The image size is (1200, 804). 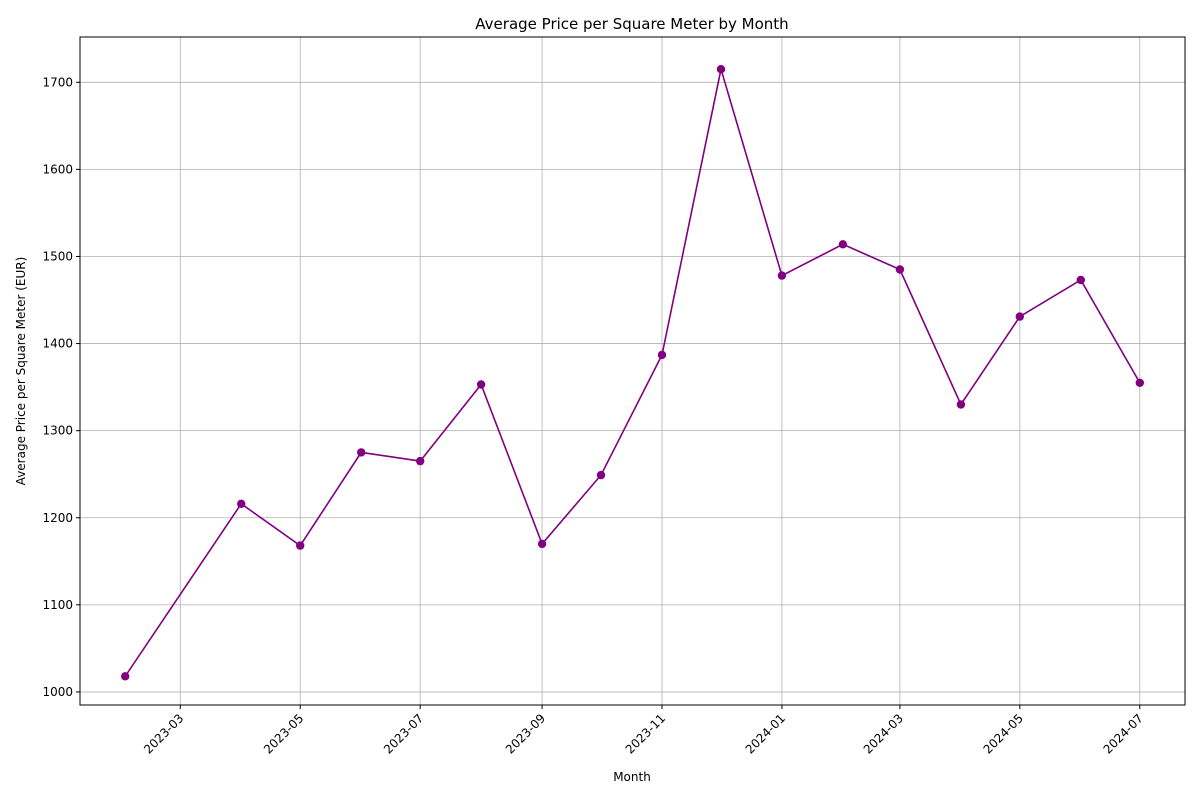 I want to click on y-tick-label: 1700, so click(x=57, y=82).